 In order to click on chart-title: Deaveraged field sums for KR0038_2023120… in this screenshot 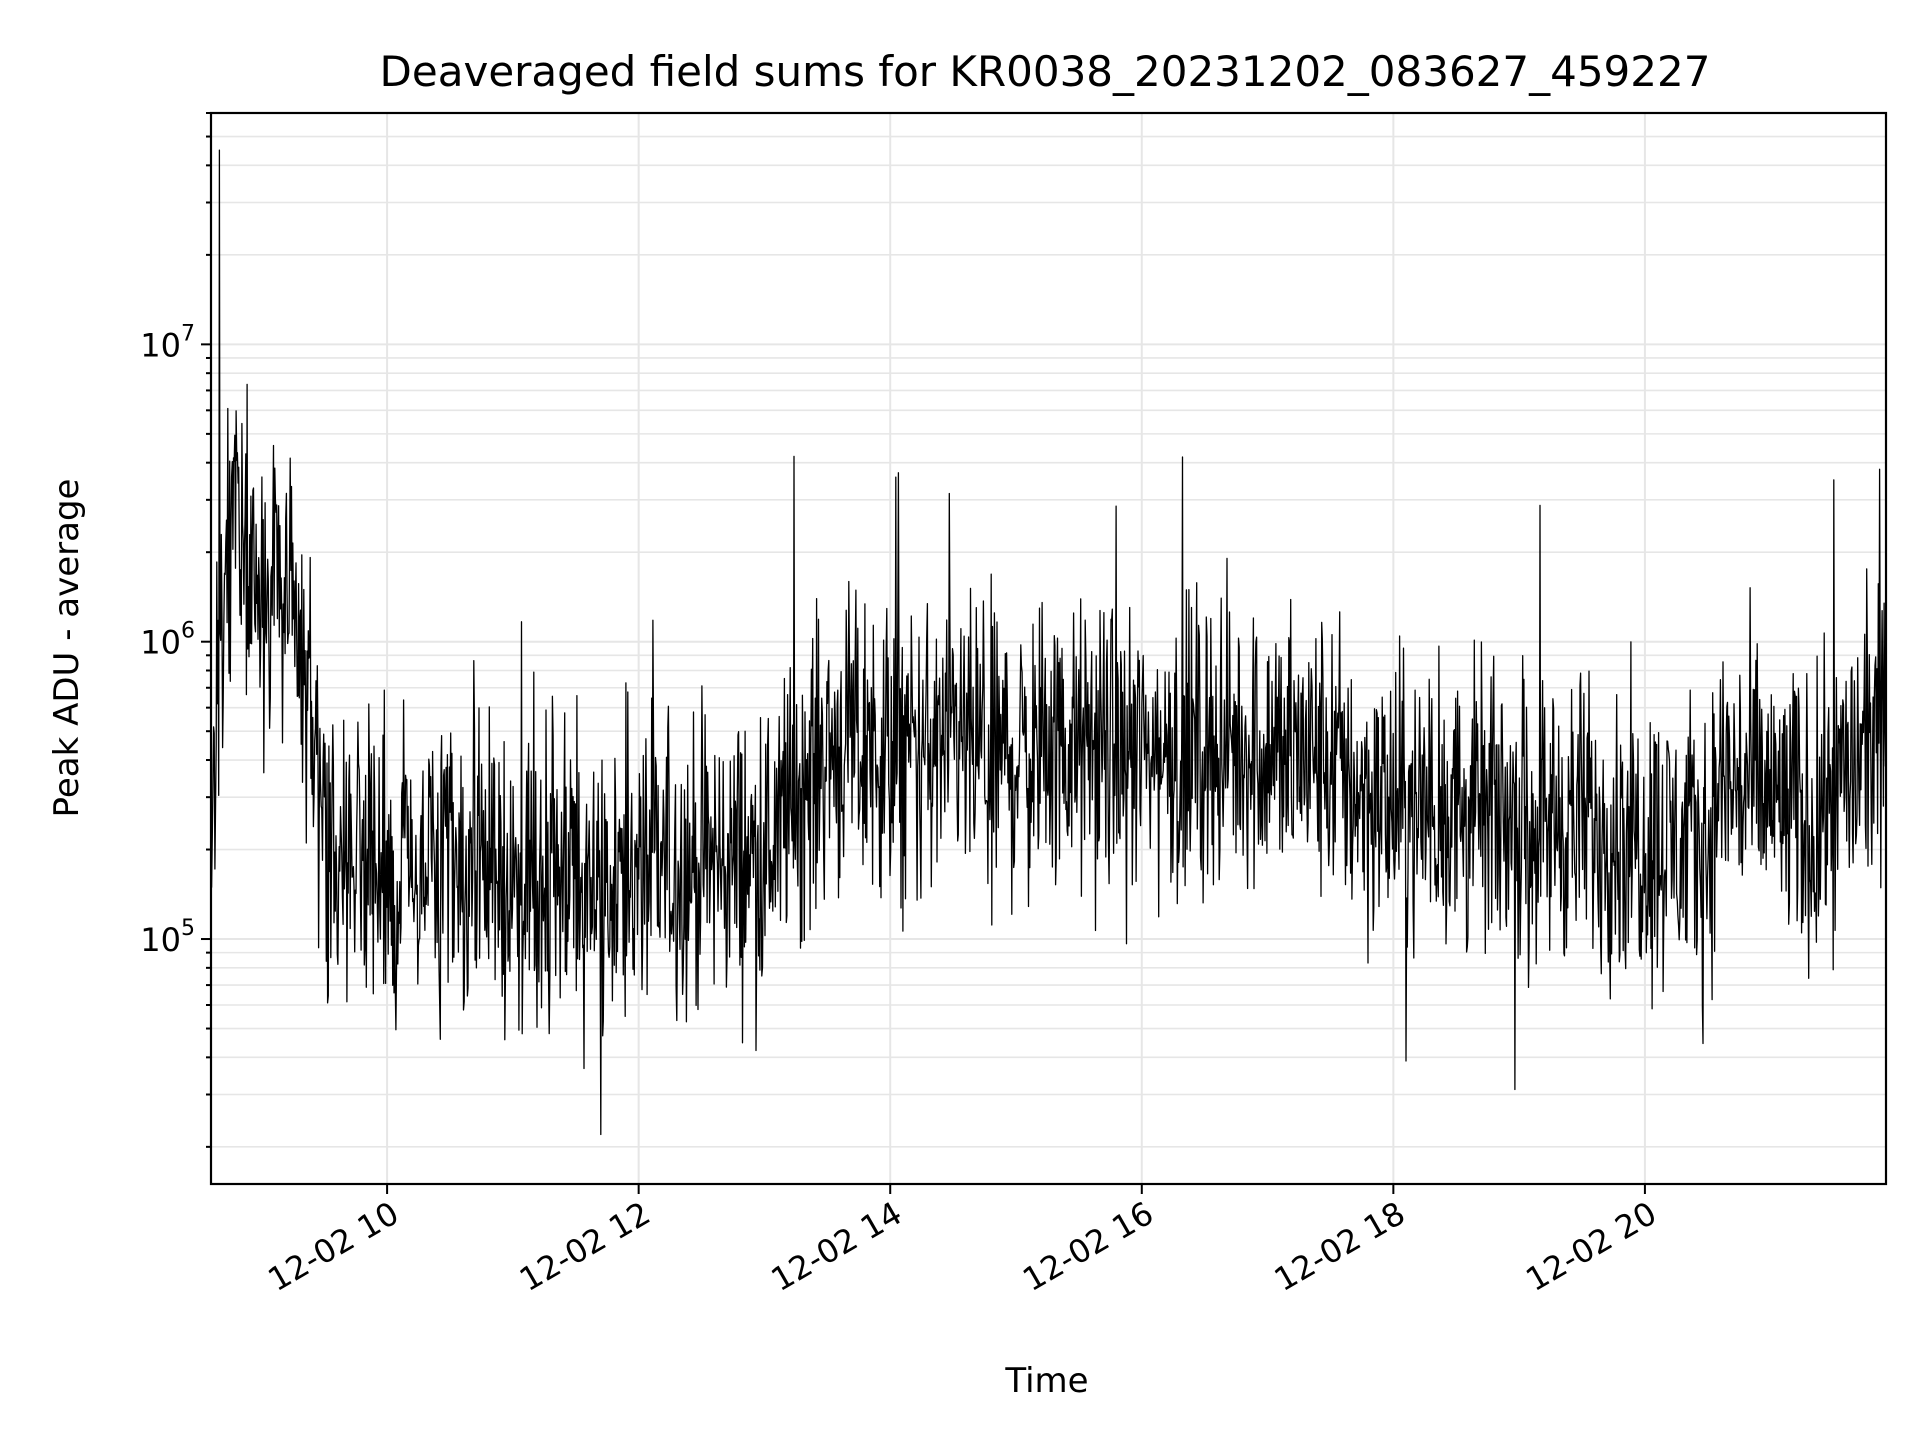, I will do `click(1045, 71)`.